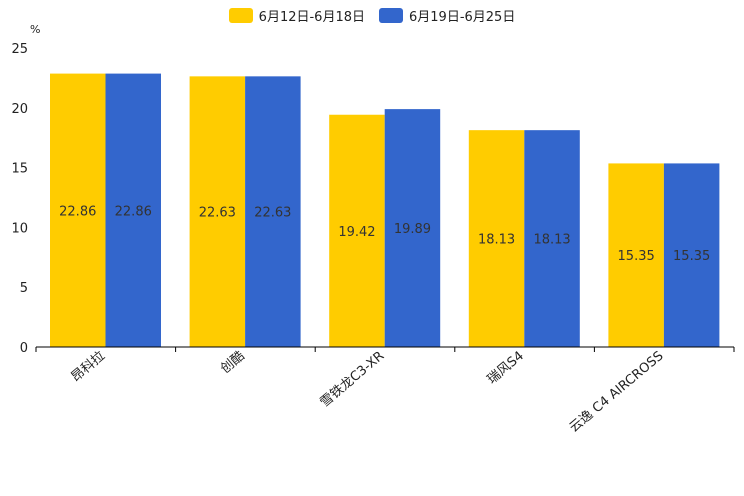 This screenshot has height=496, width=744. What do you see at coordinates (19, 49) in the screenshot?
I see `y-tick-label: 25` at bounding box center [19, 49].